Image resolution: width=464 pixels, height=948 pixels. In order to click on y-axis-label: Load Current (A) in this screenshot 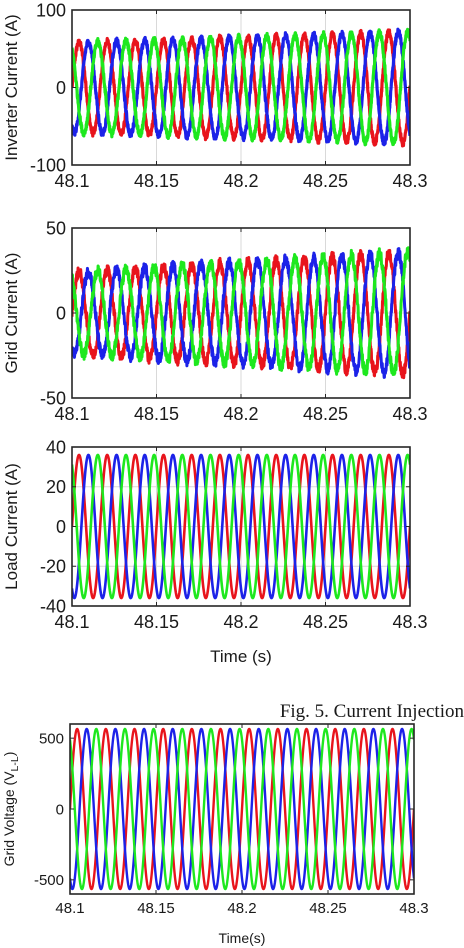, I will do `click(11, 526)`.